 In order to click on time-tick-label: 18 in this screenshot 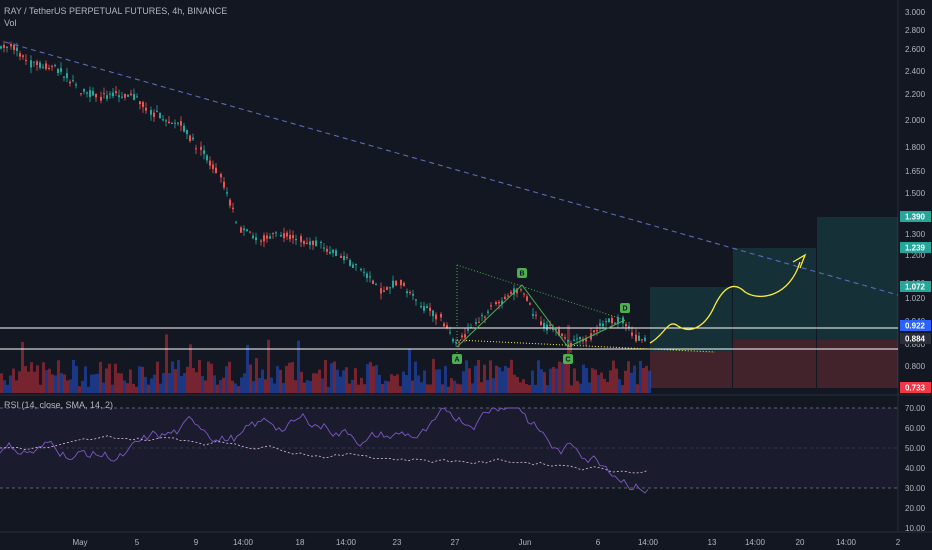, I will do `click(300, 542)`.